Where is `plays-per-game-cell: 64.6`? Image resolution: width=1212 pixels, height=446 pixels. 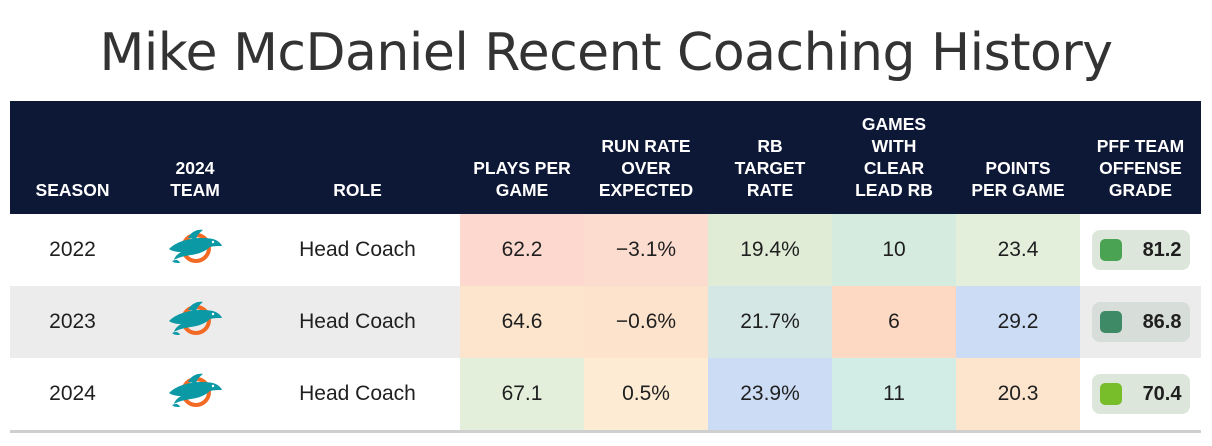 plays-per-game-cell: 64.6 is located at coordinates (522, 322).